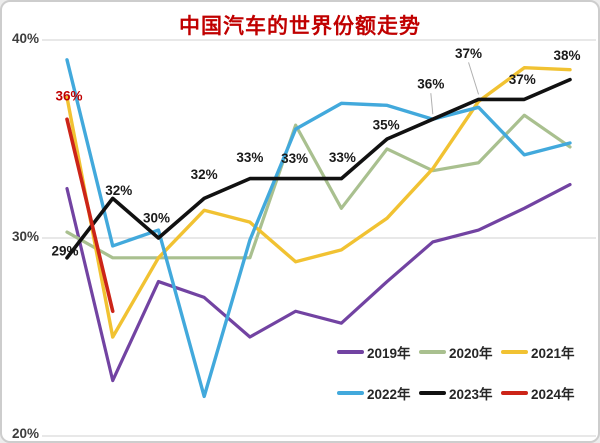 The height and width of the screenshot is (443, 600). I want to click on data-label-2023年: 36%, so click(430, 84).